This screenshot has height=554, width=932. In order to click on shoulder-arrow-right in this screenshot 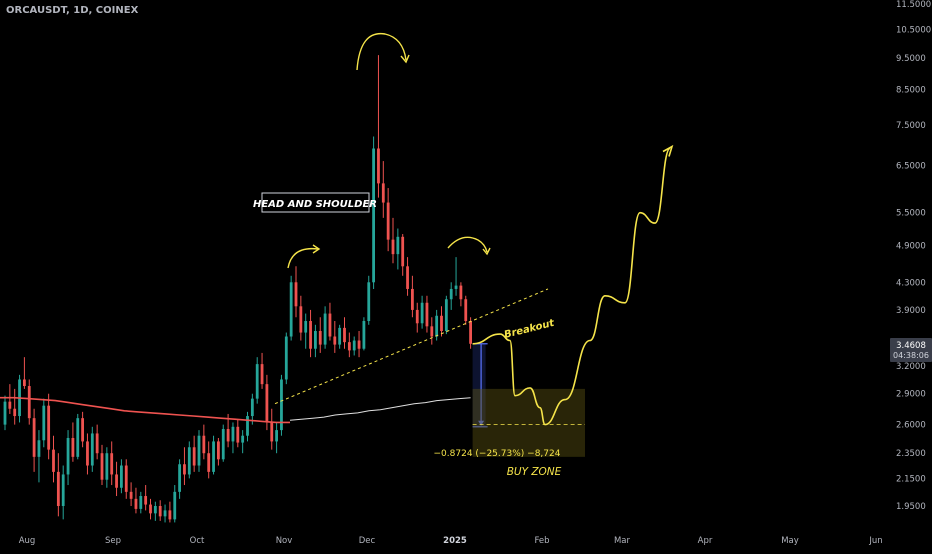, I will do `click(467, 244)`.